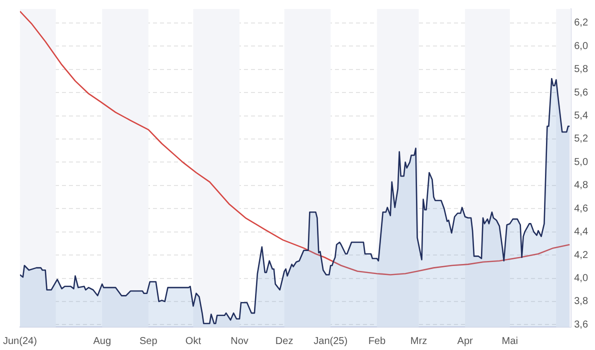 This screenshot has width=595, height=350. What do you see at coordinates (193, 341) in the screenshot?
I see `x-tick-label: Okt` at bounding box center [193, 341].